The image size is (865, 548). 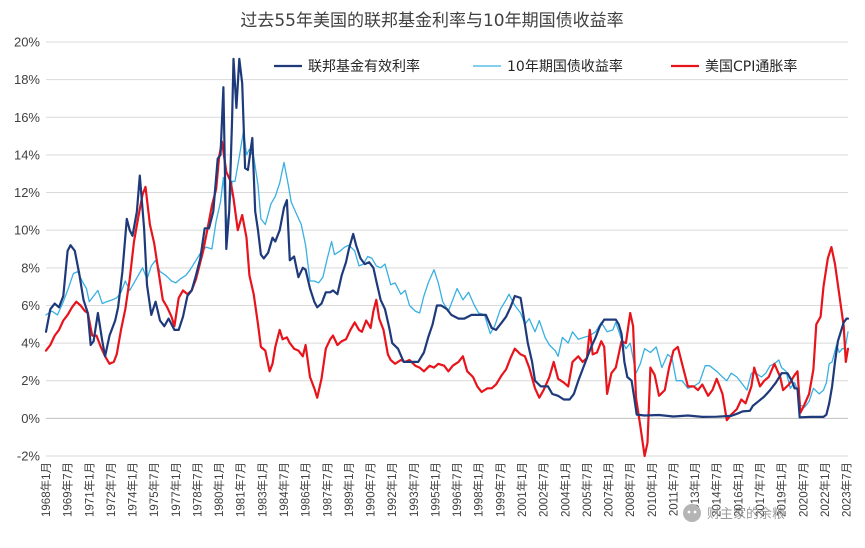 What do you see at coordinates (457, 489) in the screenshot?
I see `x-tick-label: 1996年7月` at bounding box center [457, 489].